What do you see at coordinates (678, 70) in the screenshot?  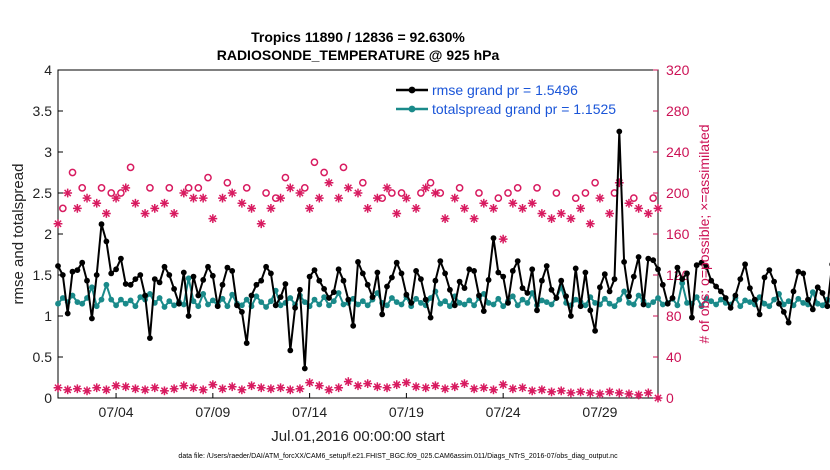 I see `y-tick-label-right: 320` at bounding box center [678, 70].